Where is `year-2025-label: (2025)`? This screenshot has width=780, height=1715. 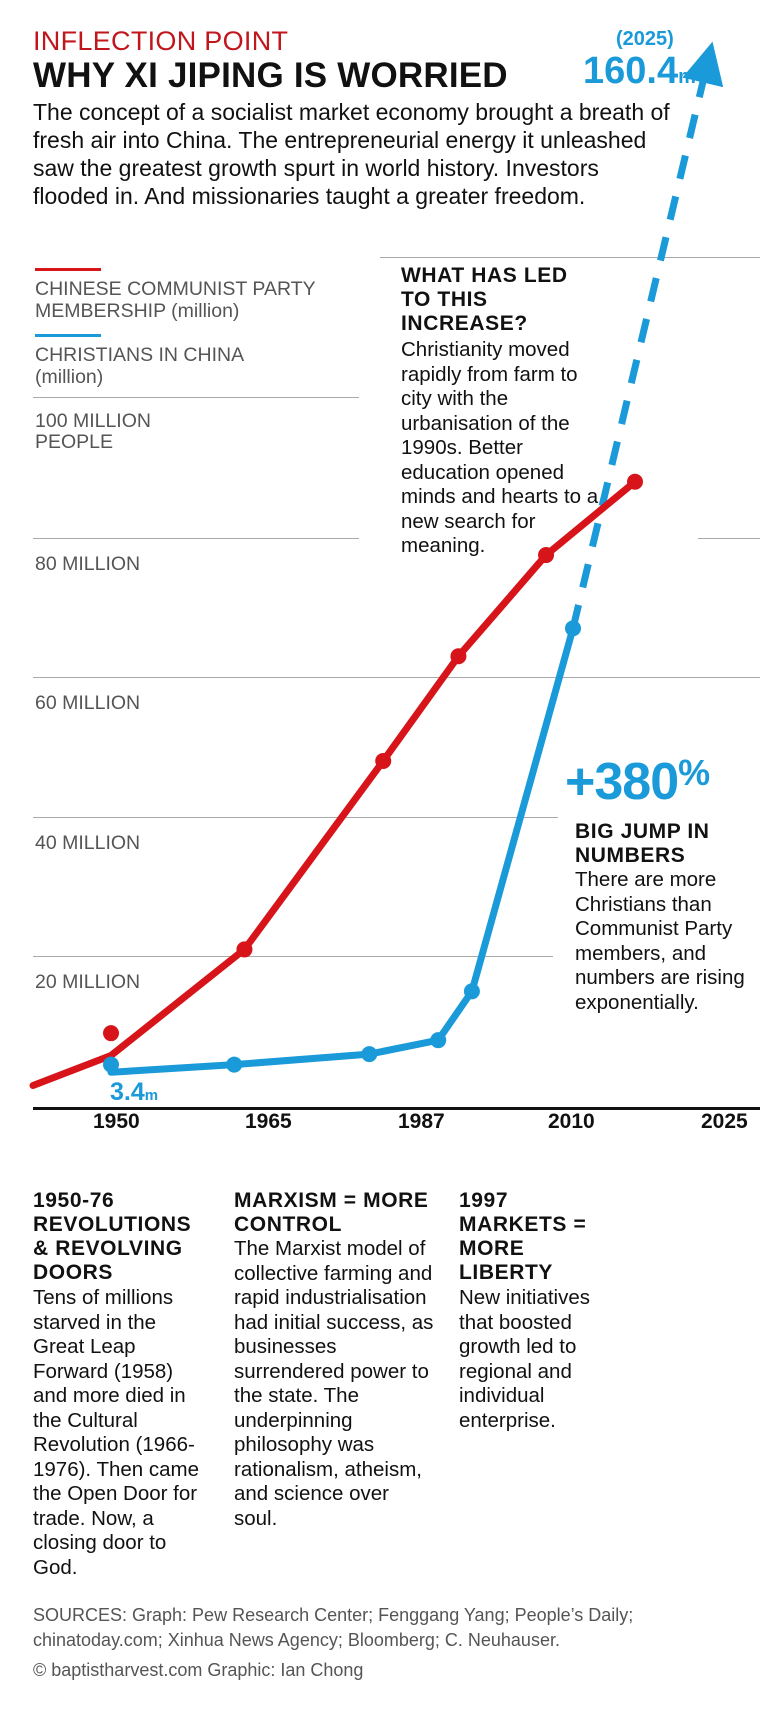 year-2025-label: (2025) is located at coordinates (645, 39).